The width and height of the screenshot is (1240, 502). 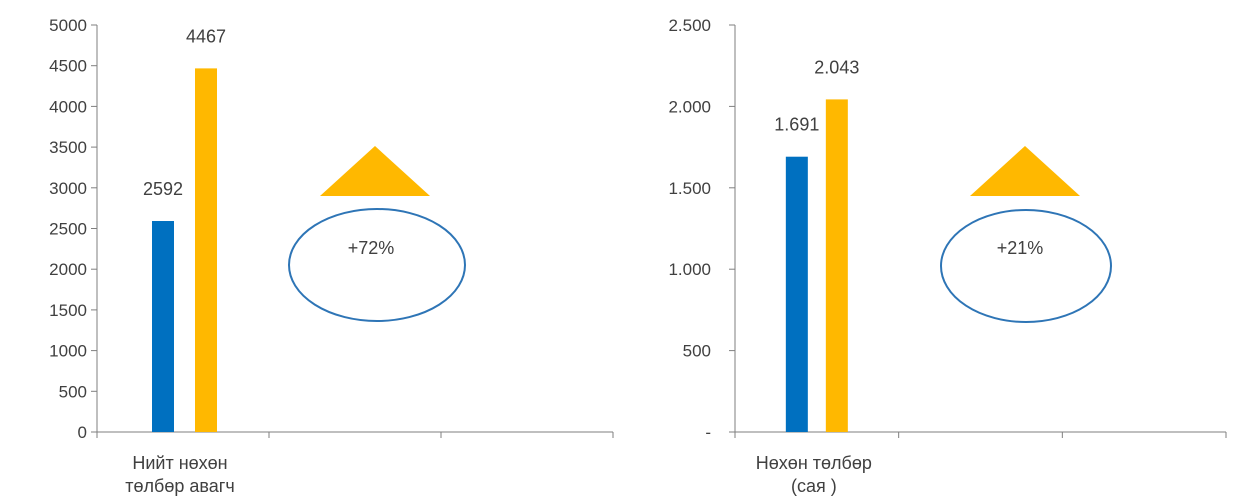 I want to click on y-tick-label: 2000, so click(x=68, y=269).